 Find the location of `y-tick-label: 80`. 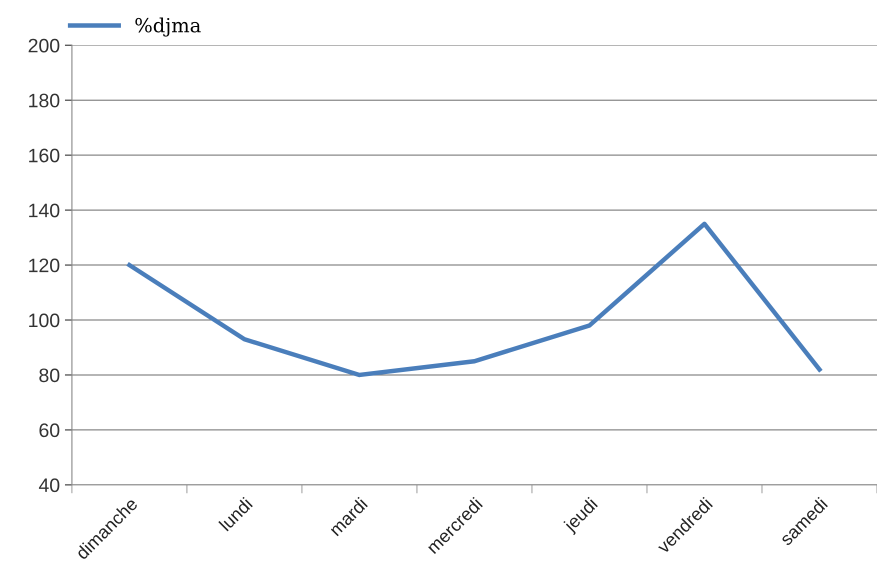

y-tick-label: 80 is located at coordinates (49, 375).